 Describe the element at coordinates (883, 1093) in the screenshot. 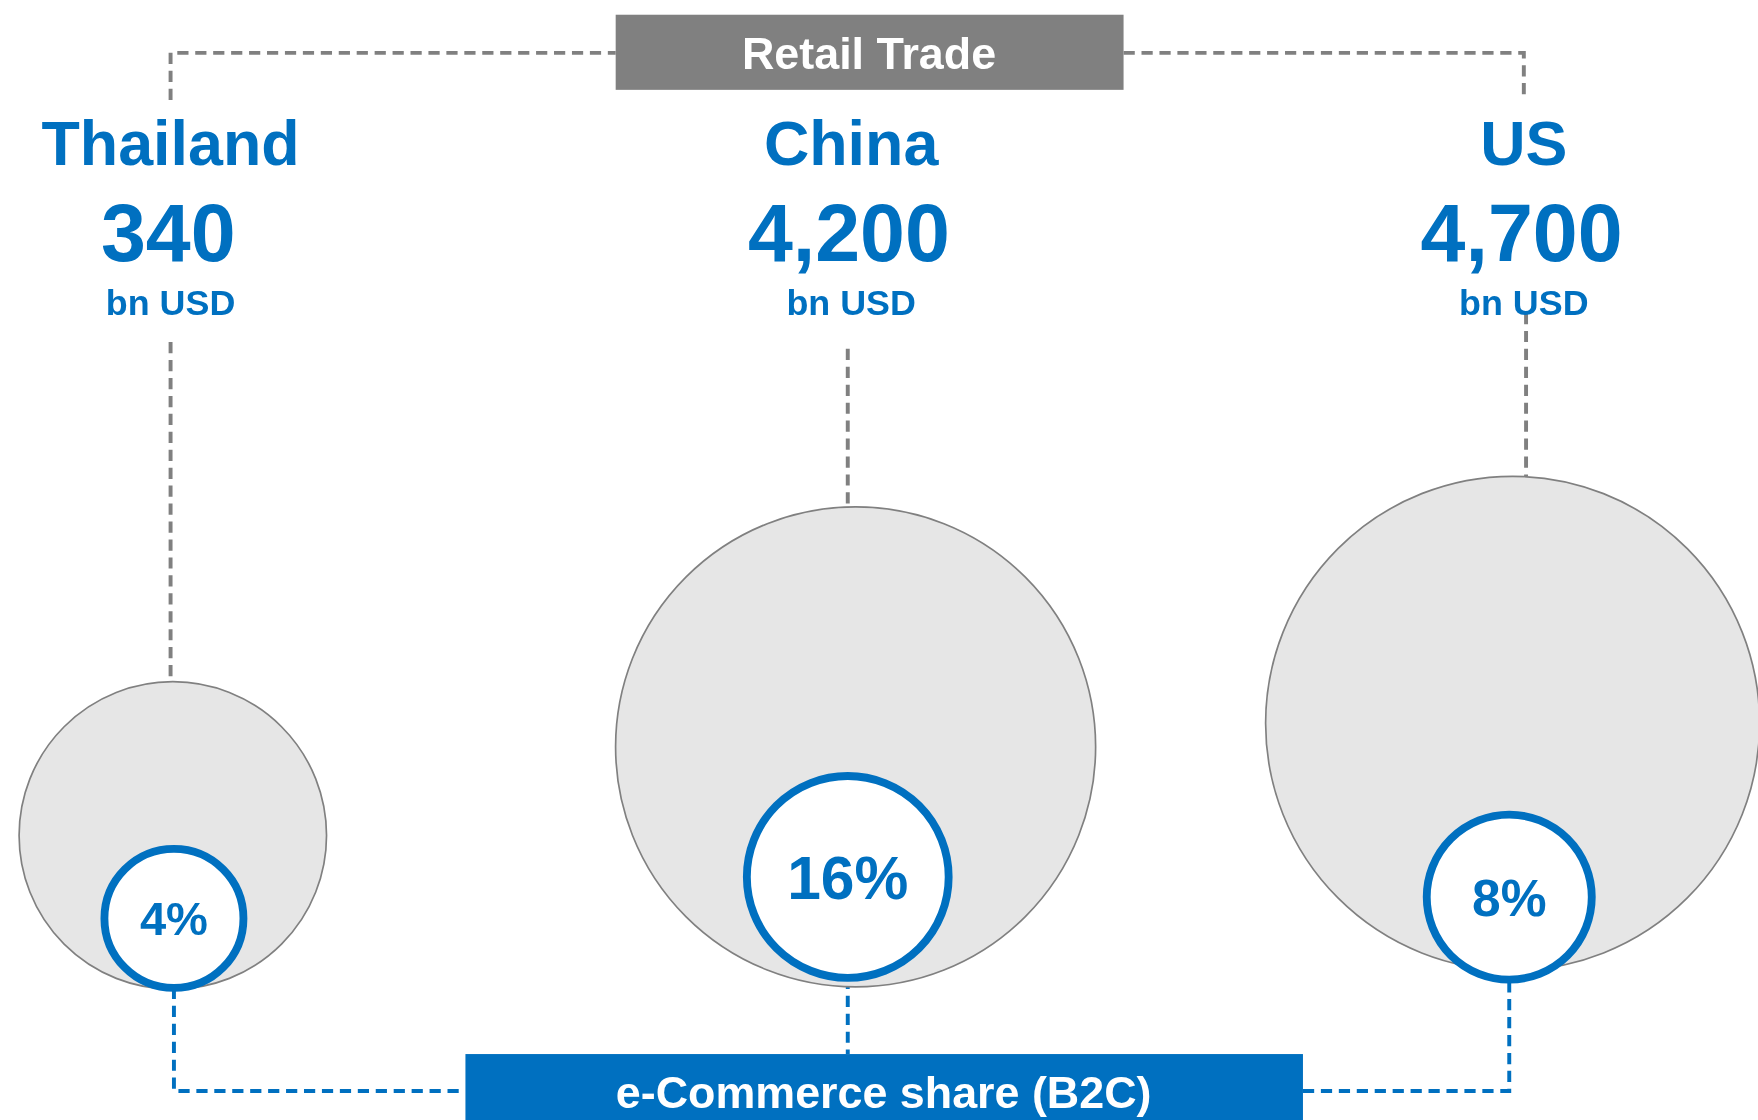

I see `legend-label: e-Commerce share (B2C)` at that location.